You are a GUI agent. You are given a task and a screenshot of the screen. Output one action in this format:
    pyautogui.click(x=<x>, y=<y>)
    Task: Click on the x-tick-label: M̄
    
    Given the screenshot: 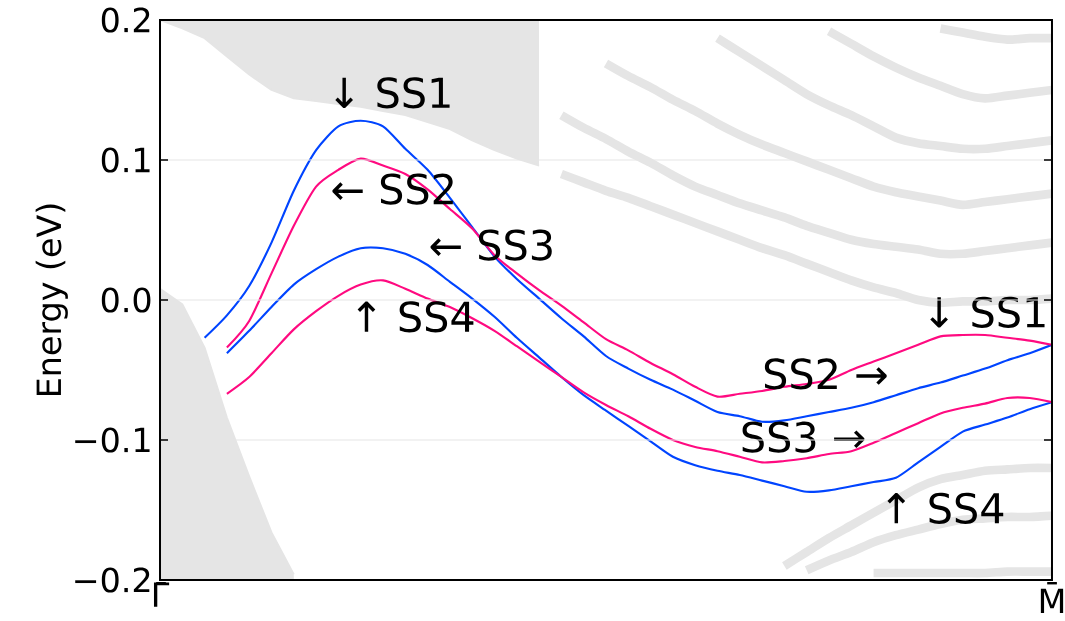 What is the action you would take?
    pyautogui.click(x=1052, y=597)
    